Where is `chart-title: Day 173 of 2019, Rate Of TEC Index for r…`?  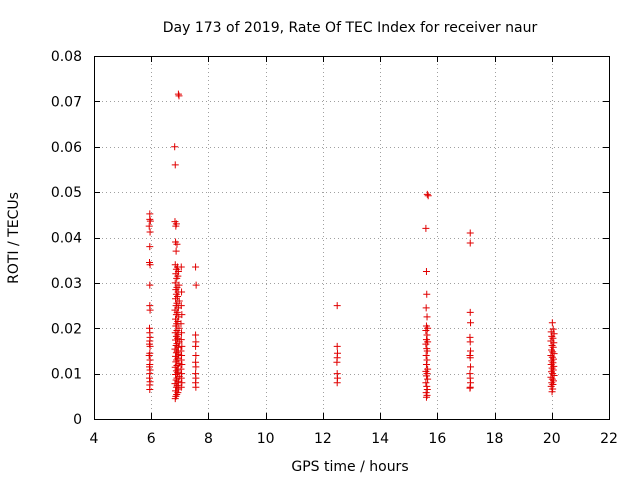 chart-title: Day 173 of 2019, Rate Of TEC Index for r… is located at coordinates (350, 28).